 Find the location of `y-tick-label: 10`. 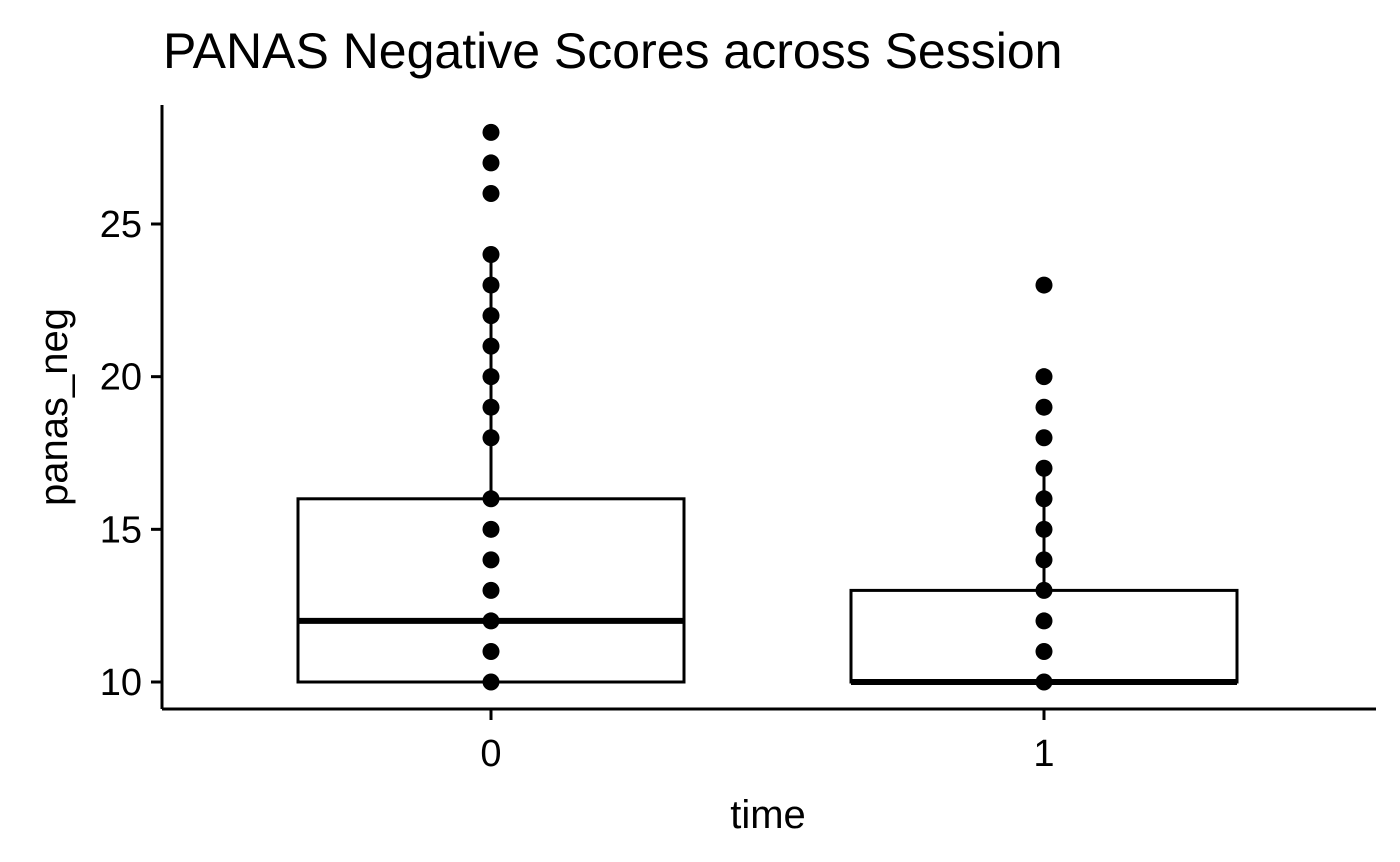

y-tick-label: 10 is located at coordinates (121, 683).